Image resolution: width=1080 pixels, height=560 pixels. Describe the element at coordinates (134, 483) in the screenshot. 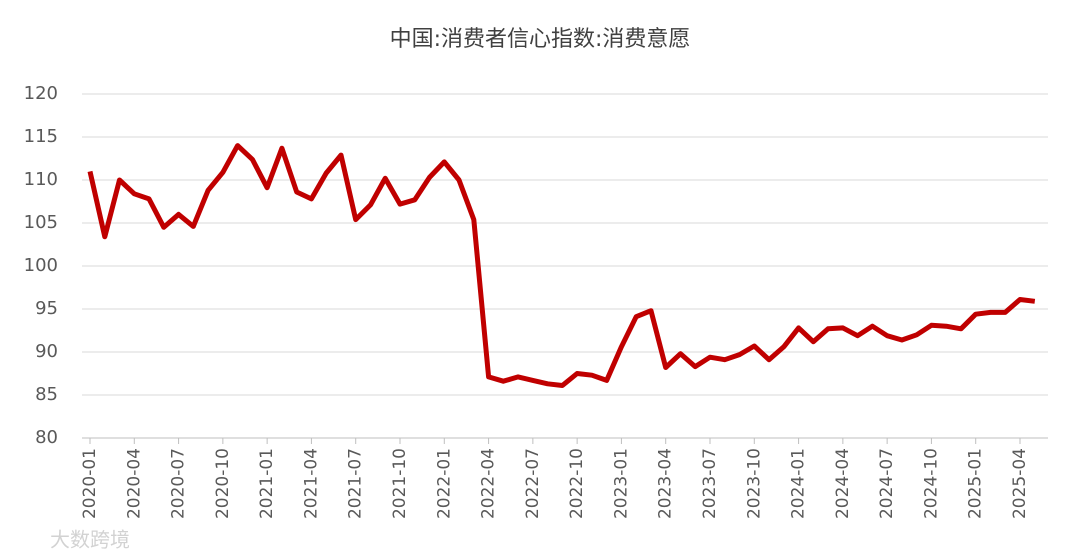

I see `x-tick-label: 2020-04` at that location.